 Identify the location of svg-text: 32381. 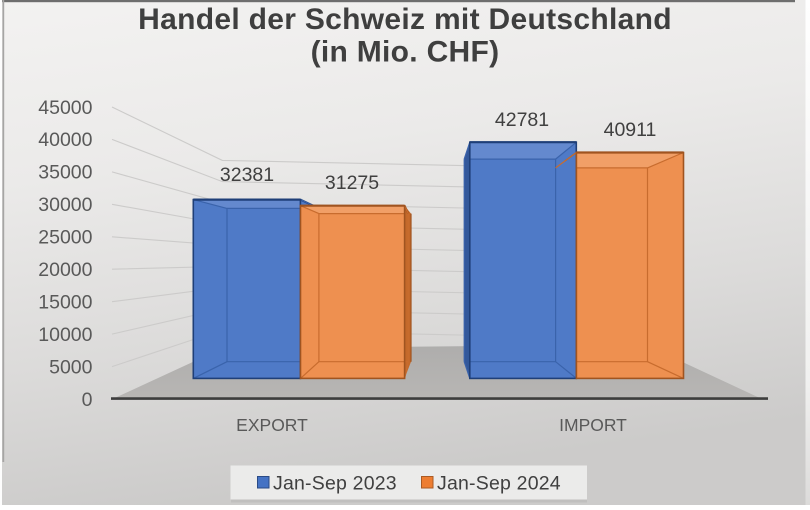
(247, 175).